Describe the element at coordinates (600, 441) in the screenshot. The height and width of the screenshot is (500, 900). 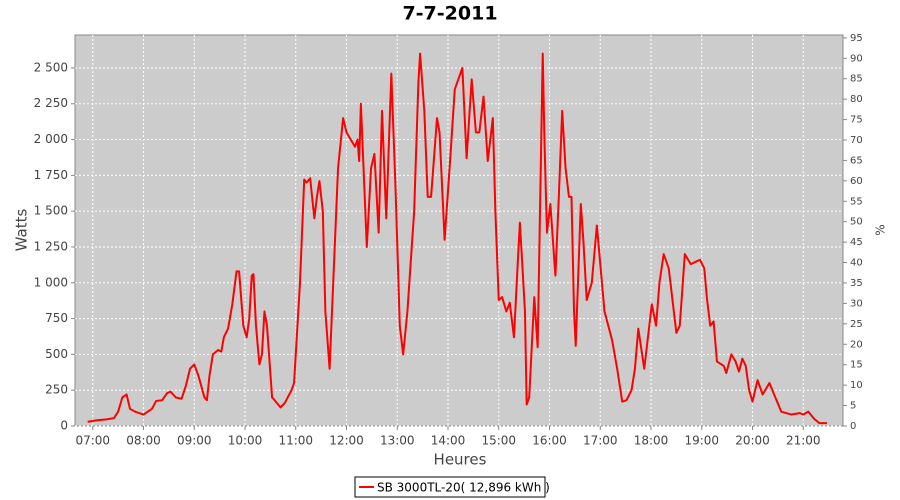
I see `x-tick-label: 17:00` at that location.